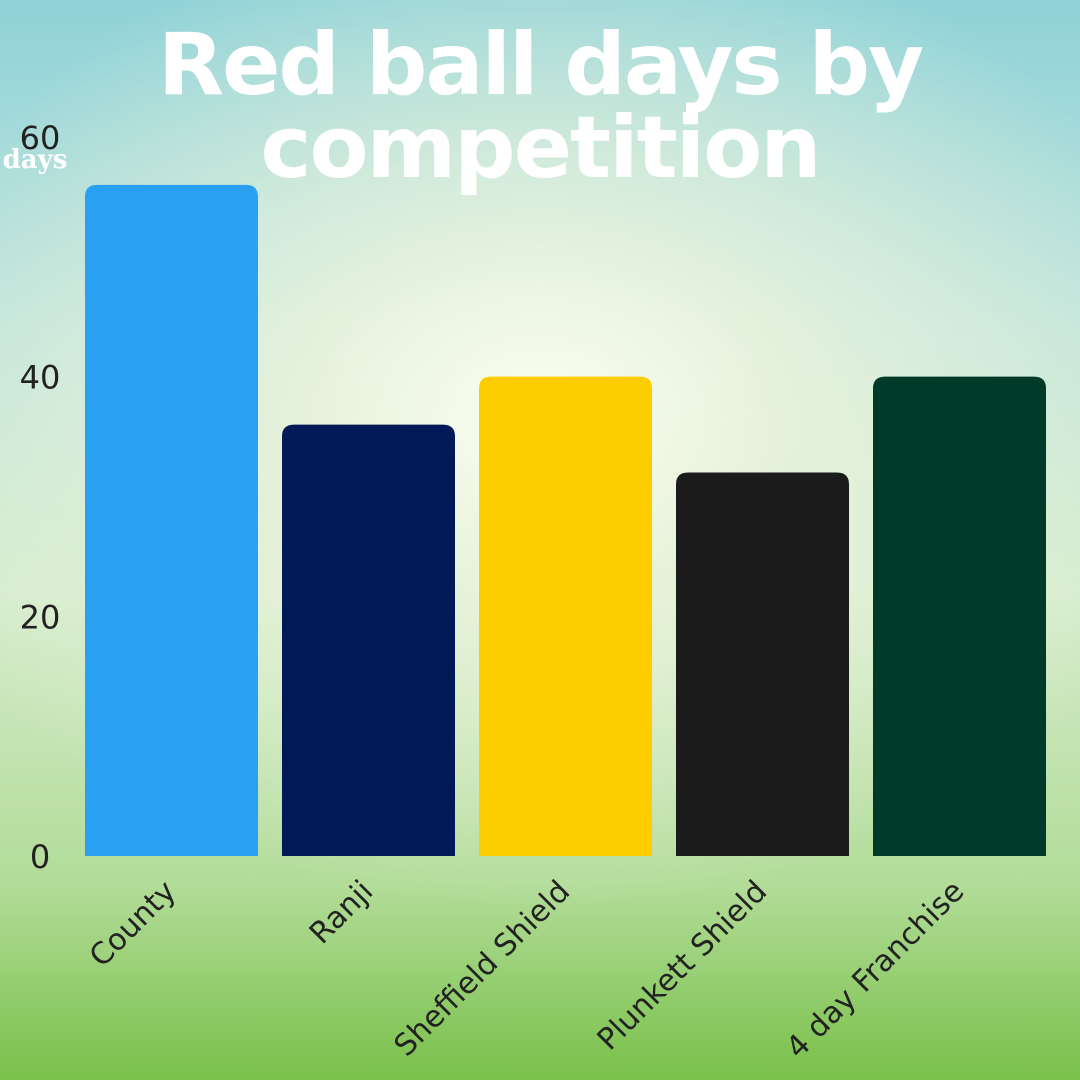  Describe the element at coordinates (133, 924) in the screenshot. I see `x-tick-label: County` at that location.